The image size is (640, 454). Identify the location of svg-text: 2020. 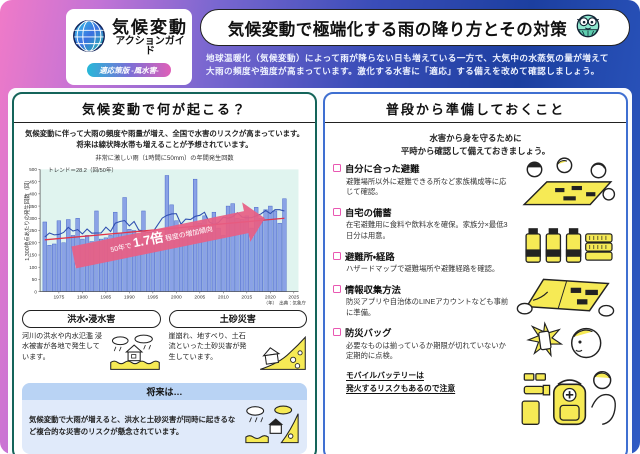
(270, 298).